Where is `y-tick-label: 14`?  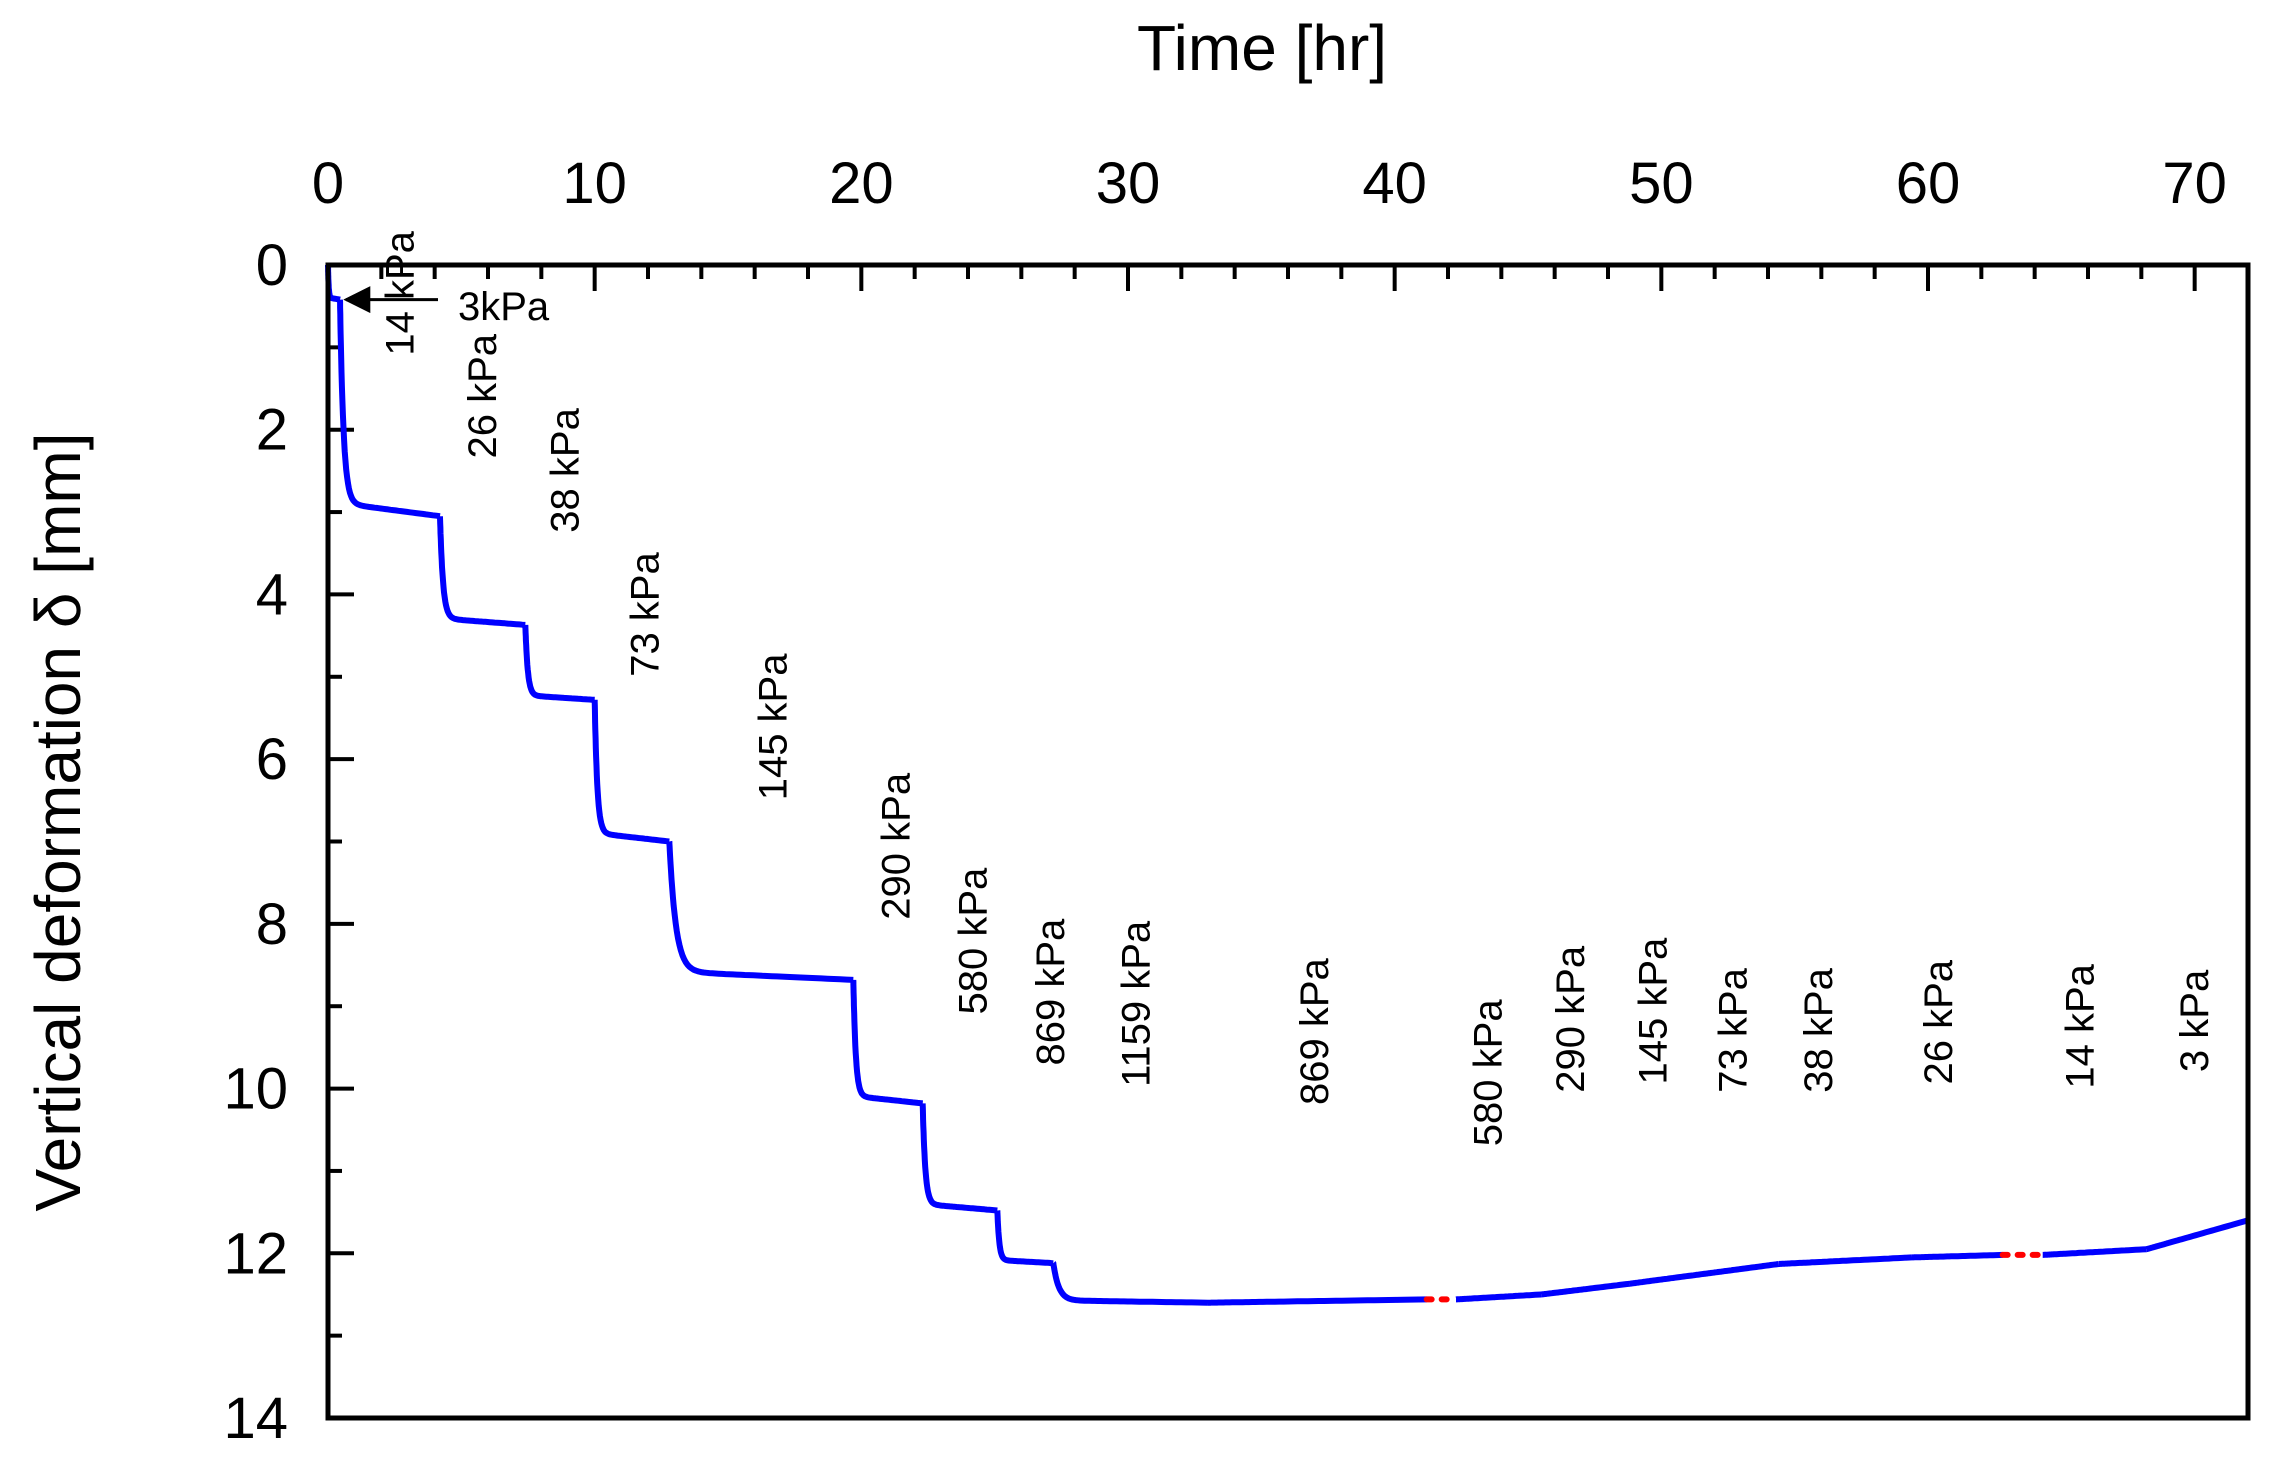 y-tick-label: 14 is located at coordinates (255, 1418).